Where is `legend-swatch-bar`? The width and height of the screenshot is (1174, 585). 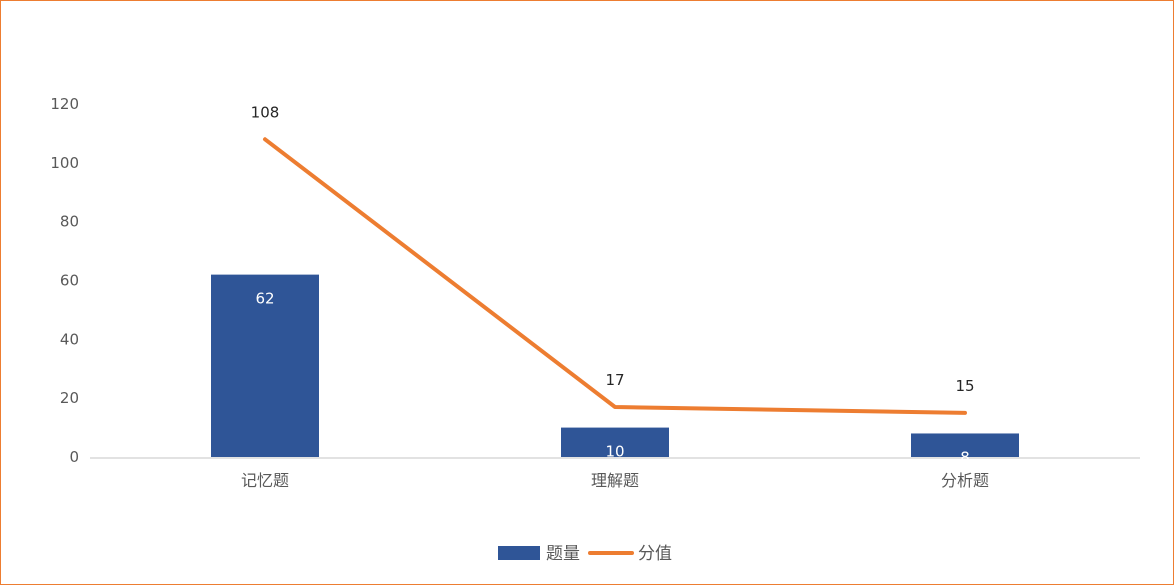 legend-swatch-bar is located at coordinates (519, 553).